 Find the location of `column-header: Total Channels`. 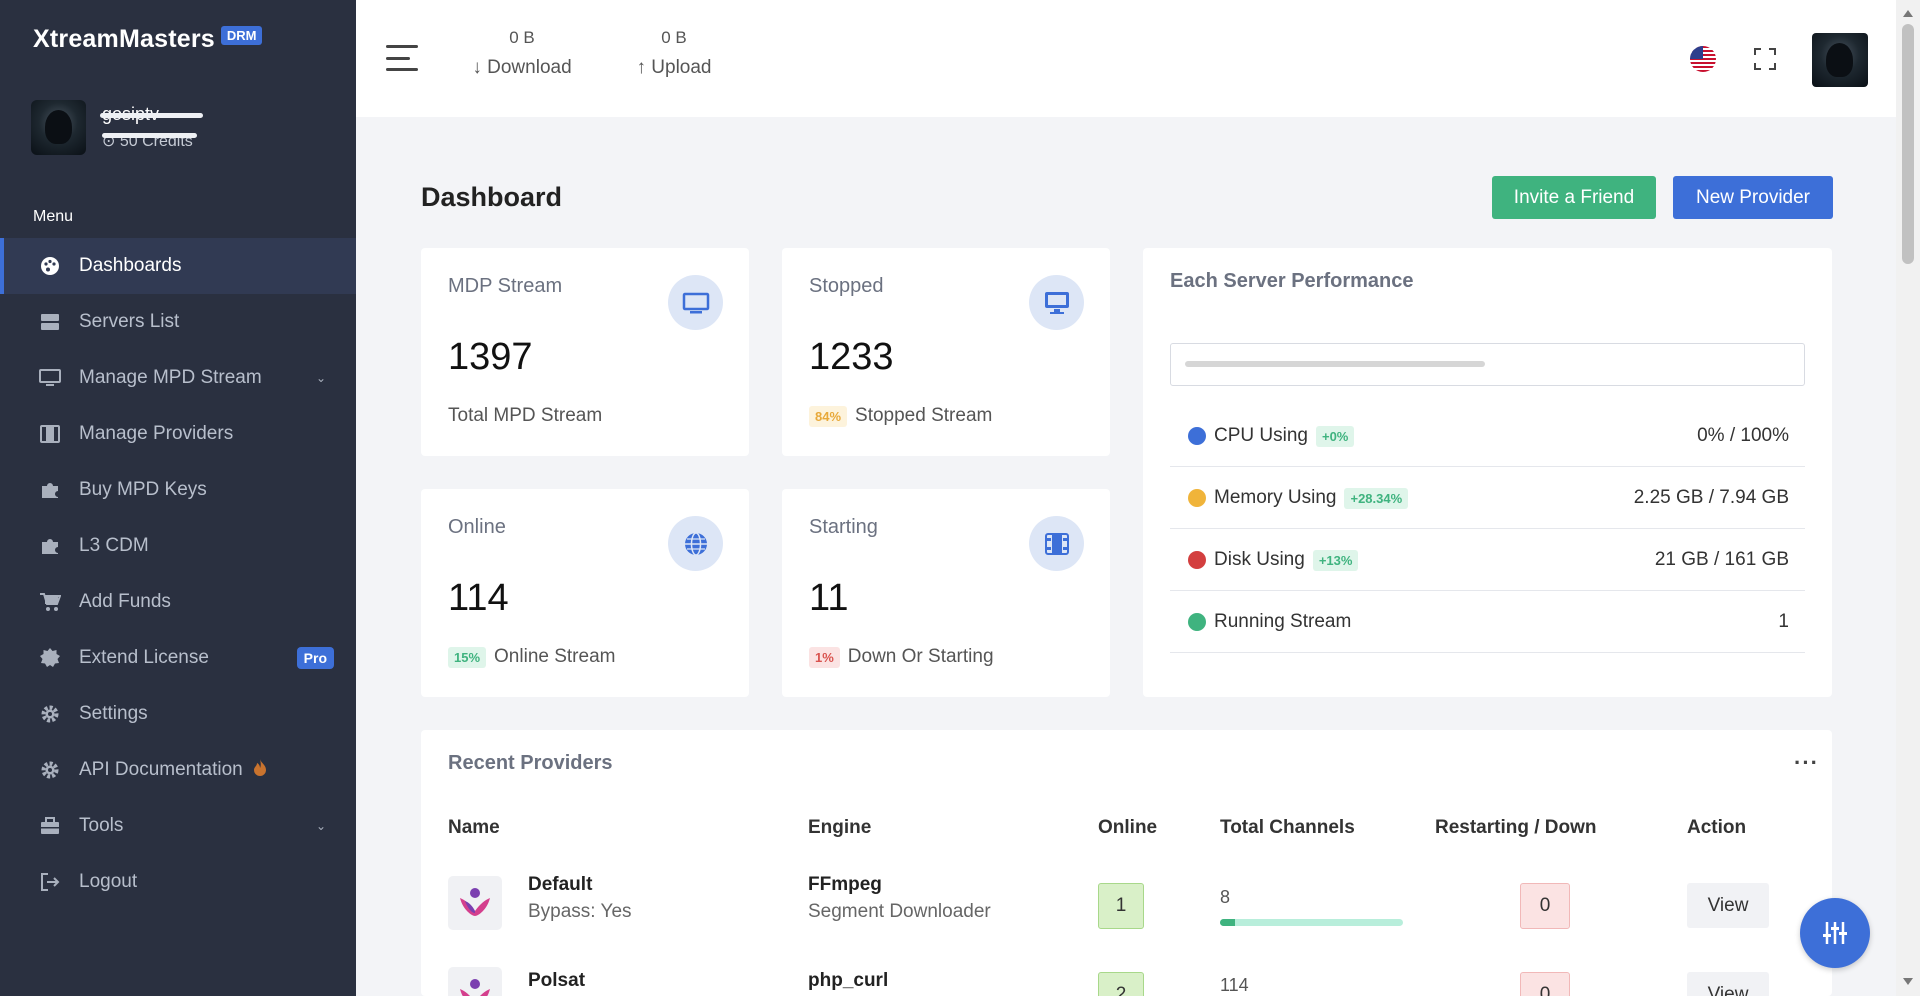

column-header: Total Channels is located at coordinates (1287, 827).